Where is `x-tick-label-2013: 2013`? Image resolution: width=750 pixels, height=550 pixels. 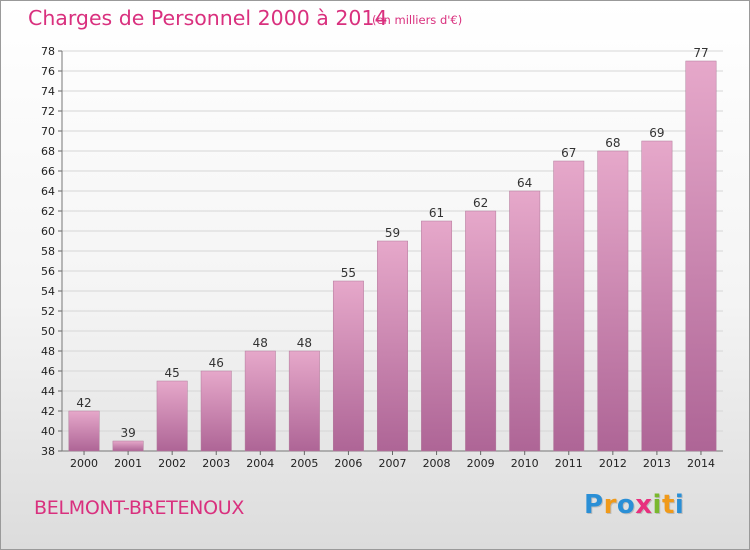
x-tick-label-2013: 2013 is located at coordinates (657, 463).